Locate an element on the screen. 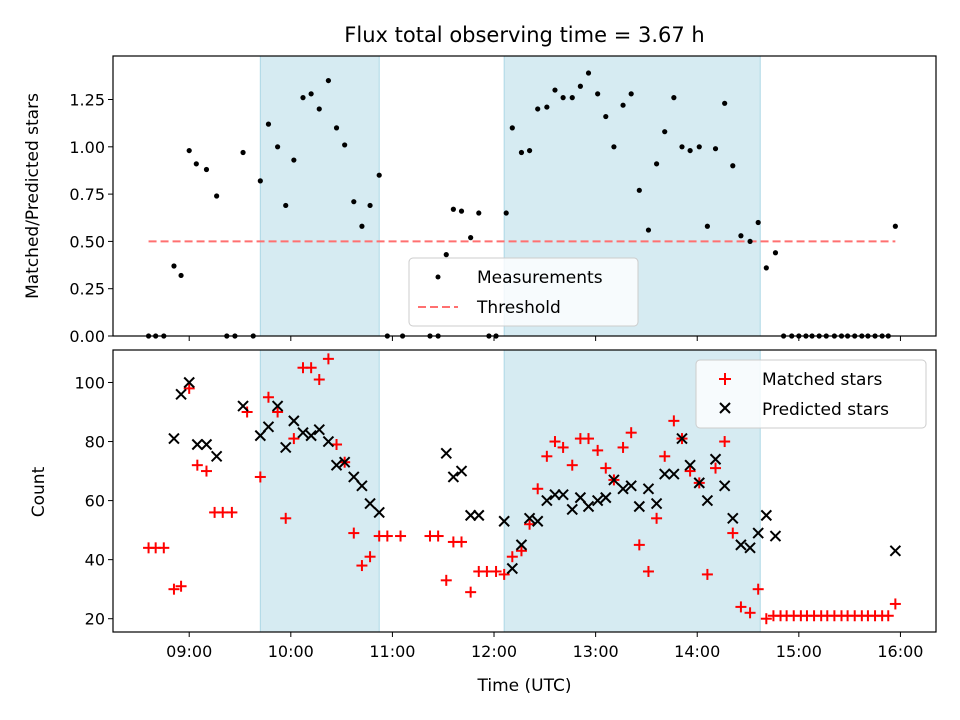  top-y-tick-label: 0.50 is located at coordinates (87, 241).